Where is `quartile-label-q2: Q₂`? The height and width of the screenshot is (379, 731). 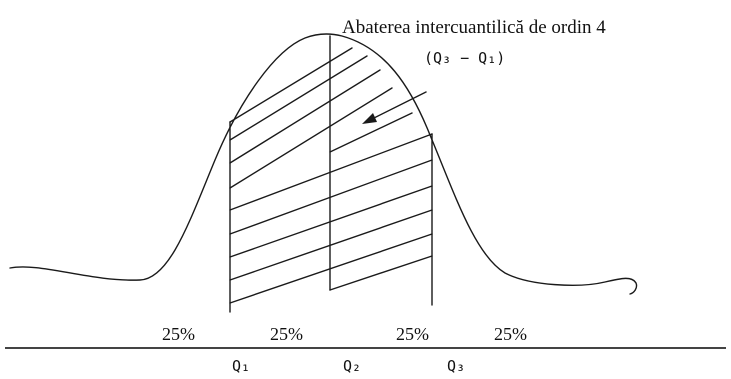 quartile-label-q2: Q₂ is located at coordinates (352, 366).